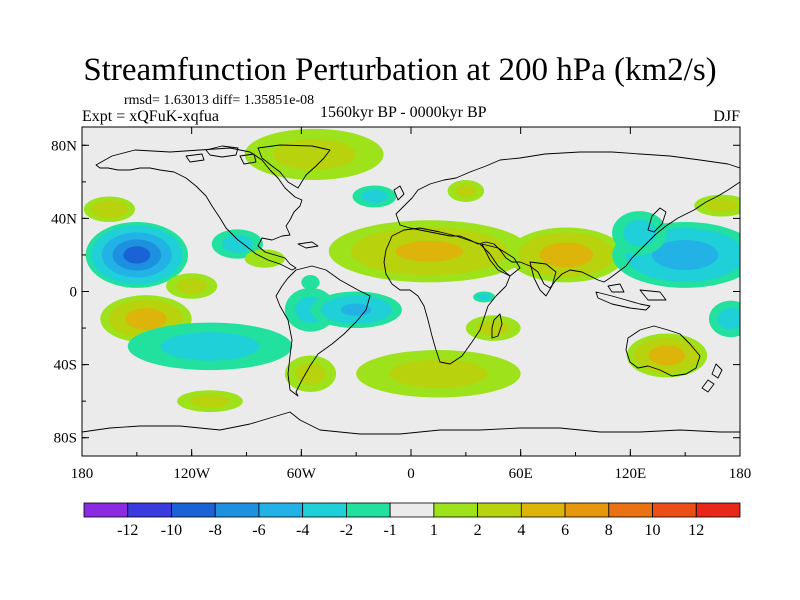 The image size is (800, 600). I want to click on lat-tick-label: 80S, so click(65, 439).